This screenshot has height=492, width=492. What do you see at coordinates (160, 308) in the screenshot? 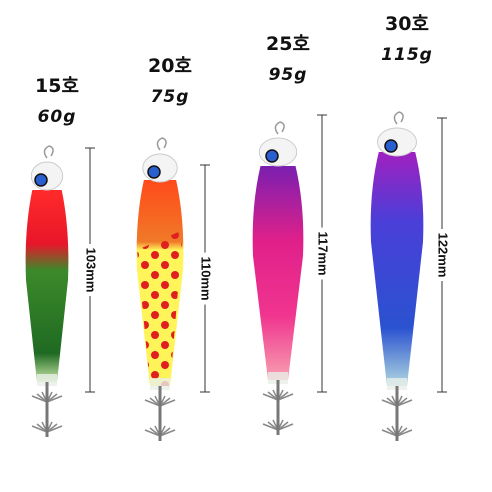
I see `lure-dots` at bounding box center [160, 308].